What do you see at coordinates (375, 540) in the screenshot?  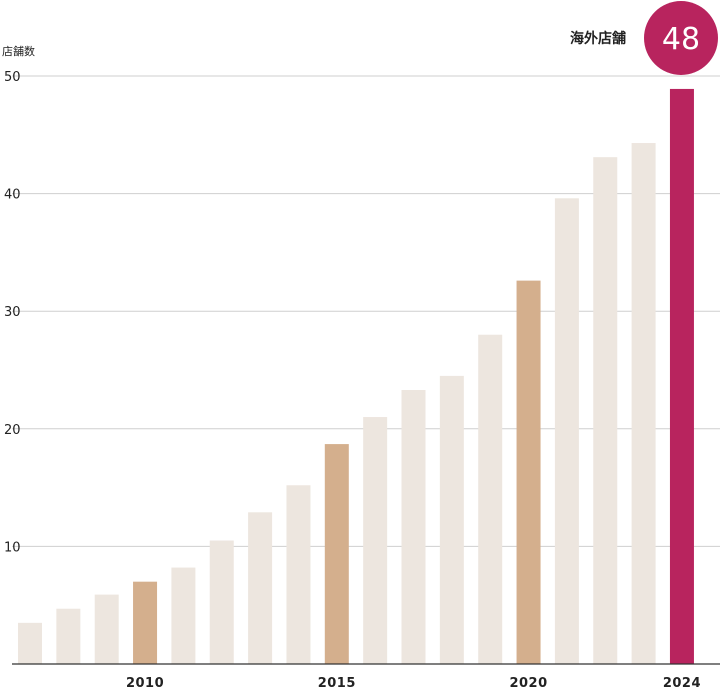 I see `bar-2016` at bounding box center [375, 540].